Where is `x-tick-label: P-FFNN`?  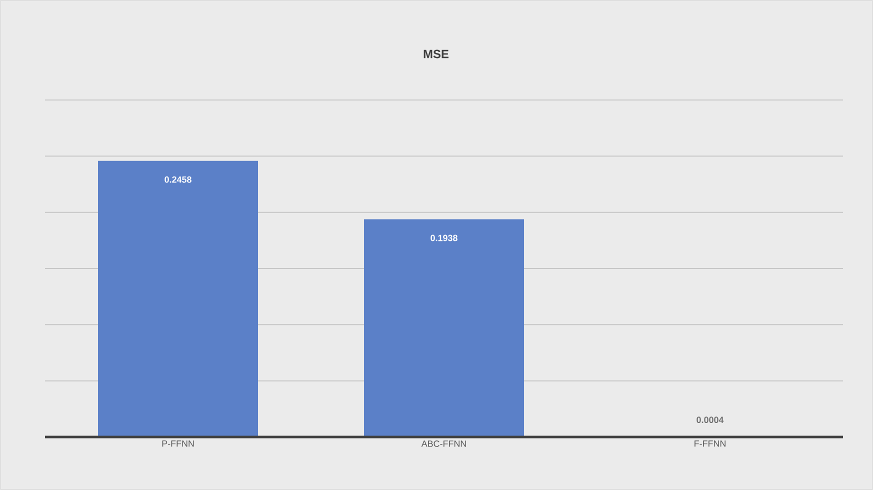
x-tick-label: P-FFNN is located at coordinates (178, 443).